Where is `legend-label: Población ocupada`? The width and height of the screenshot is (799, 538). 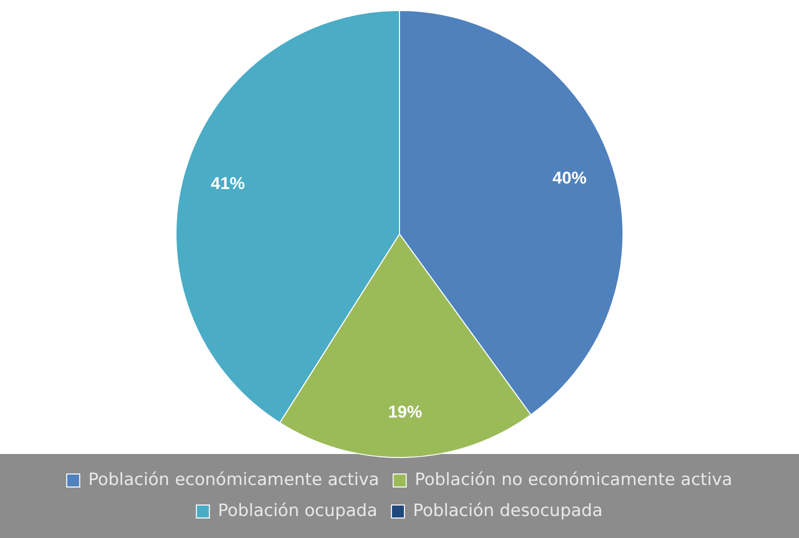 legend-label: Población ocupada is located at coordinates (298, 510).